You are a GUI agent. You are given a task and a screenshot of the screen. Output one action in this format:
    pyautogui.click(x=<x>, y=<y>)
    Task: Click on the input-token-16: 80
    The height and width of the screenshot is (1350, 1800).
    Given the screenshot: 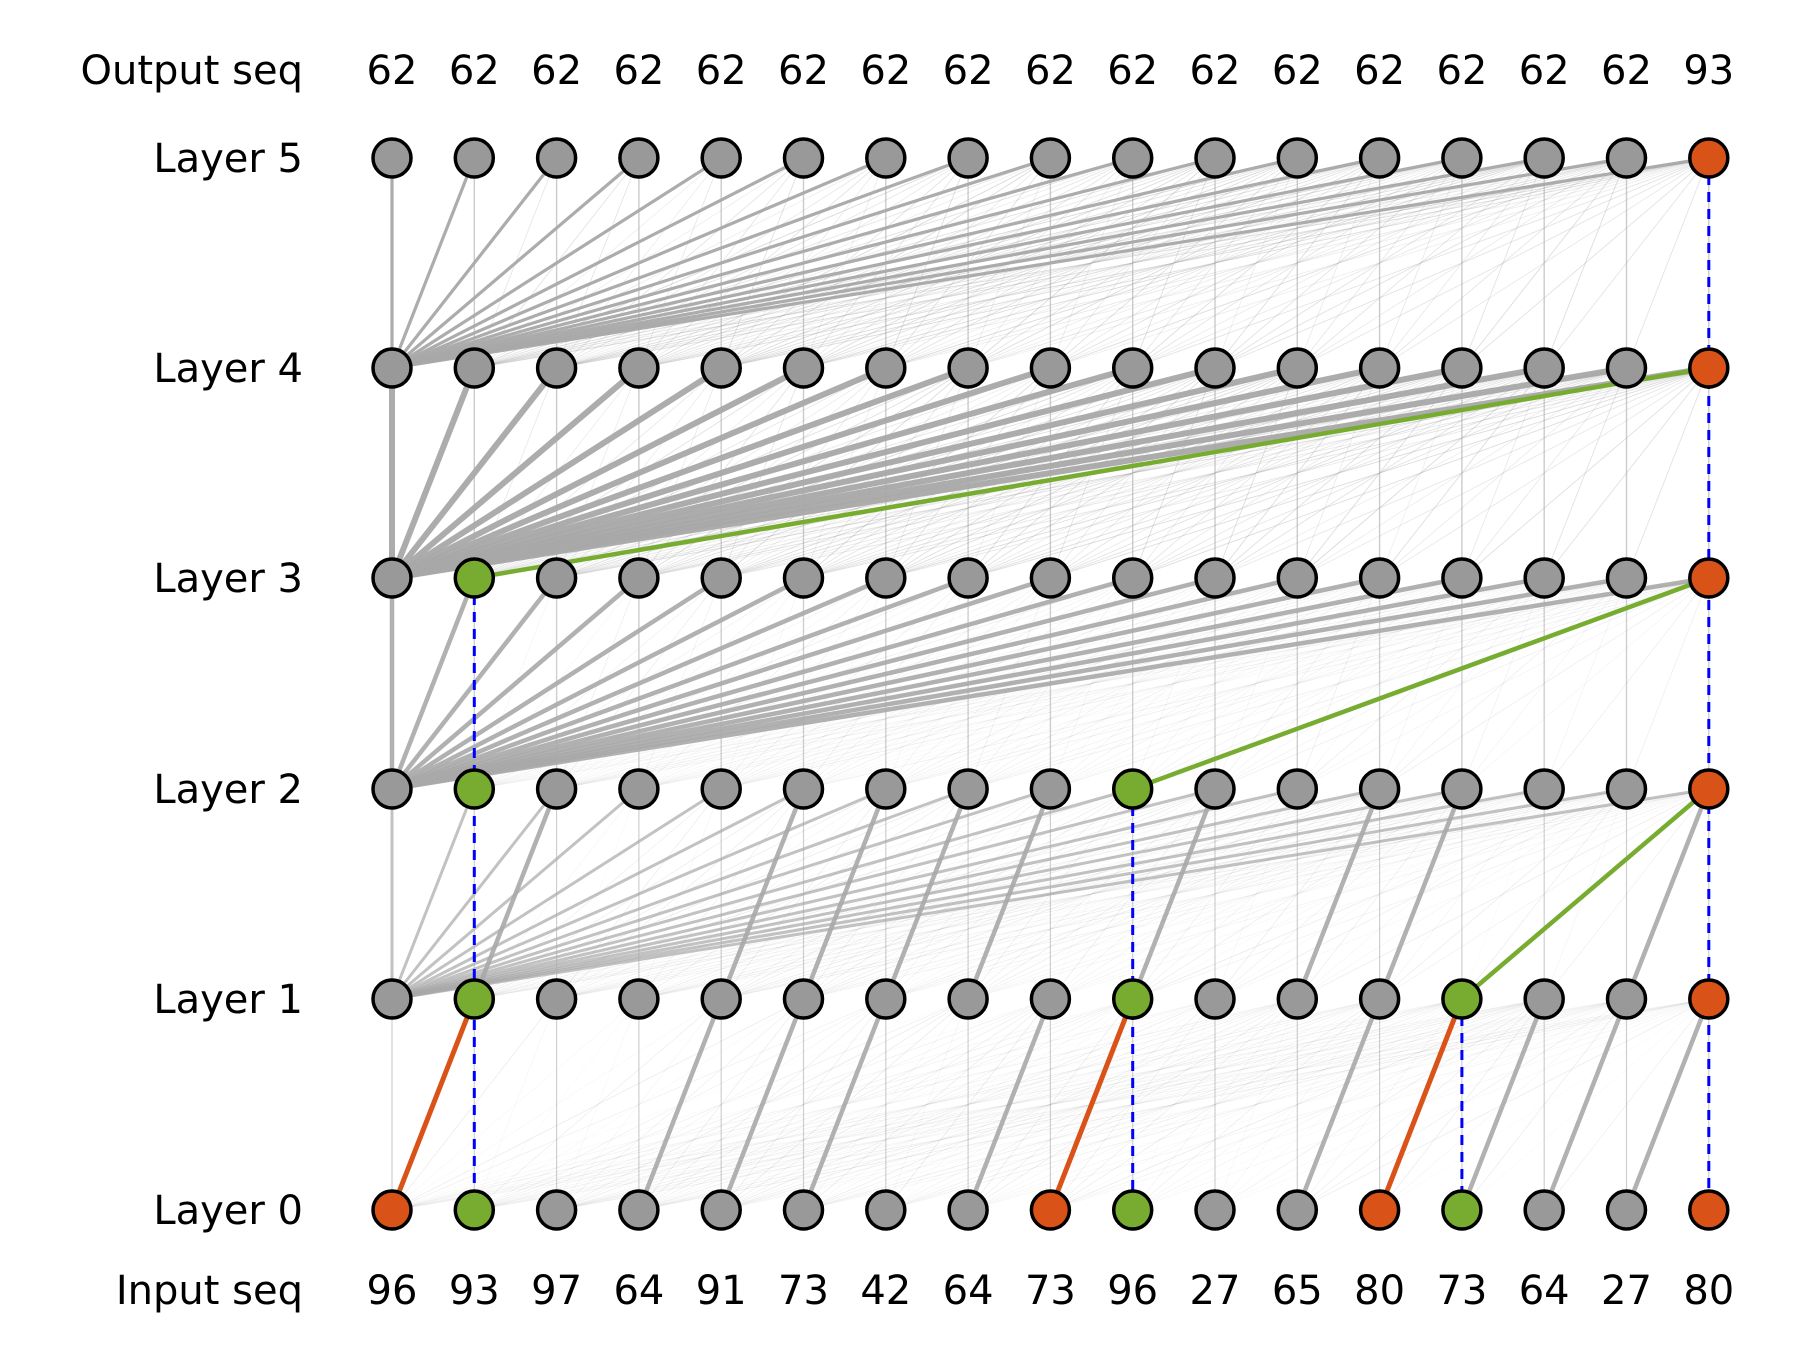 What is the action you would take?
    pyautogui.click(x=1708, y=1291)
    